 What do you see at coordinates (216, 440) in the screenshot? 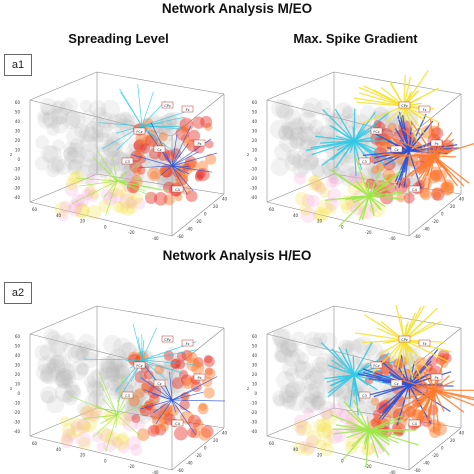
I see `y-tick-label: 20` at bounding box center [216, 440].